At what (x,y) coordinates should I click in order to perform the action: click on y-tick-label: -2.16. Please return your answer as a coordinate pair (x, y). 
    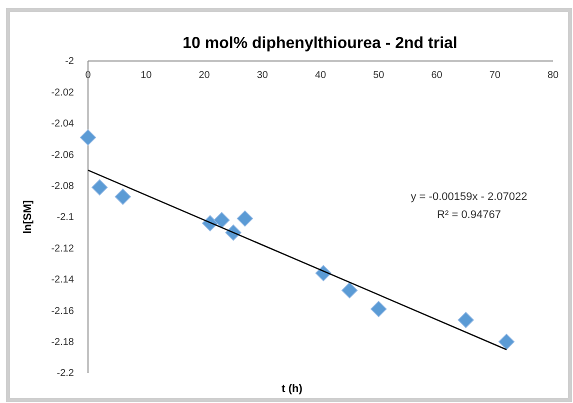
    Looking at the image, I should click on (62, 311).